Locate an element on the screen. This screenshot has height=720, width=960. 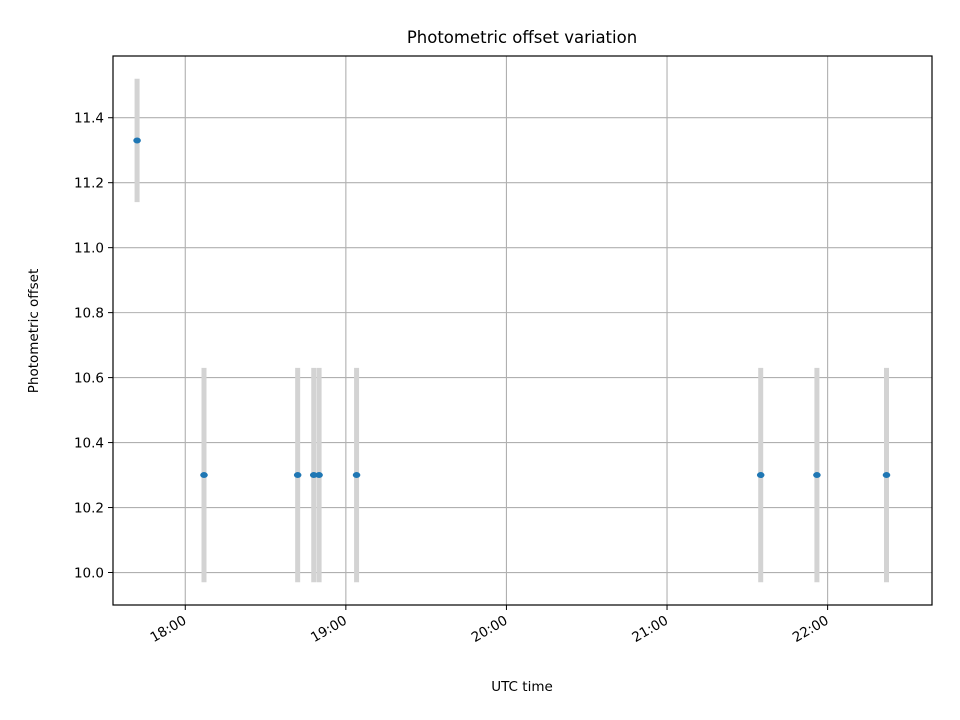
y-axis: 10.0 10.2 10.4 10.6 10.8 11.0 11.2 11.4 is located at coordinates (93, 346).